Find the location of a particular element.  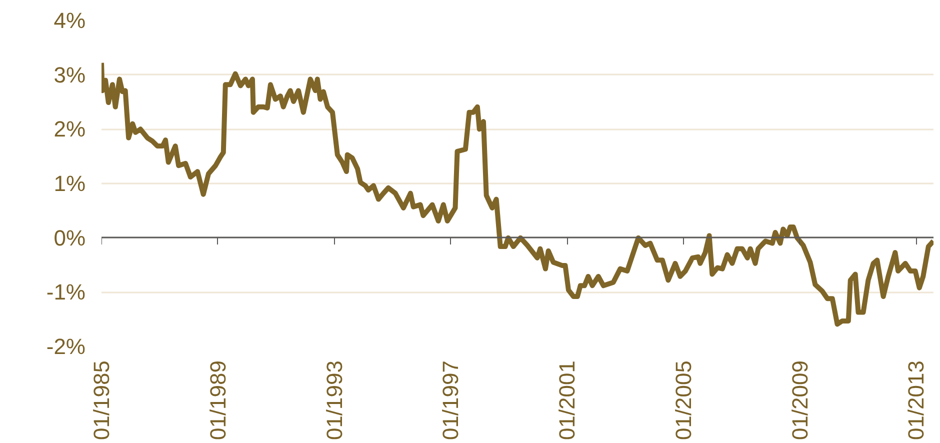

y-tick-label: -1% is located at coordinates (66, 292).